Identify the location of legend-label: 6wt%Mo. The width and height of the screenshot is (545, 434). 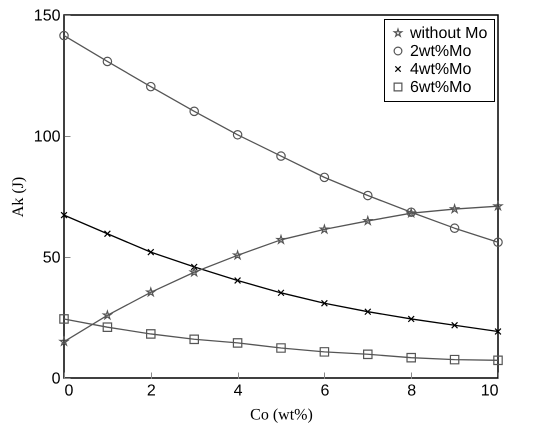
(441, 87).